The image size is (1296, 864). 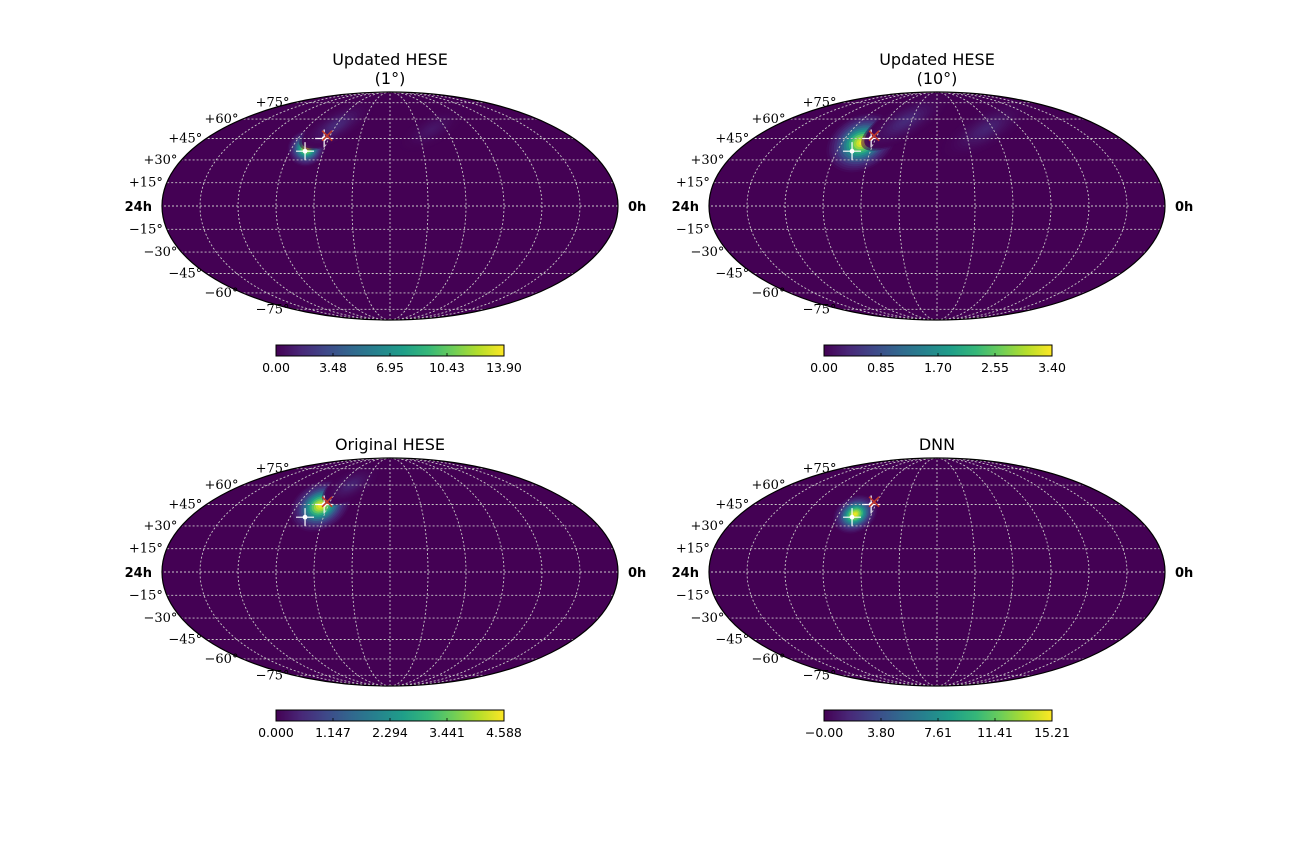 I want to click on colorbar: 0.00 0.85 1.70 2.55 3.40, so click(x=938, y=359).